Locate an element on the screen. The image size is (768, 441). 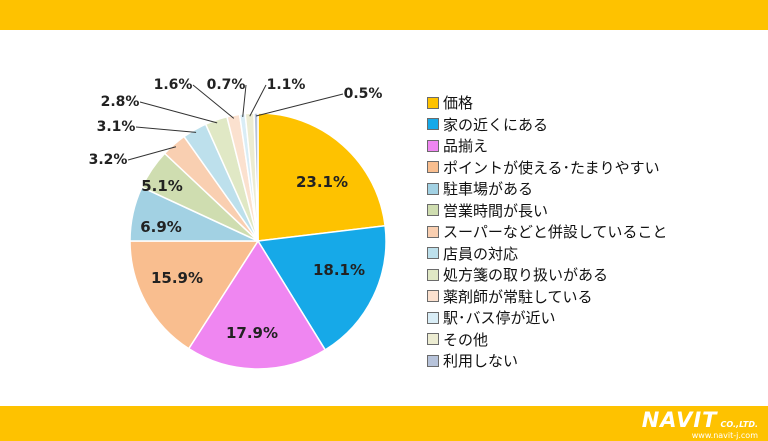
legend-label: 駐車場がある is located at coordinates (488, 189).